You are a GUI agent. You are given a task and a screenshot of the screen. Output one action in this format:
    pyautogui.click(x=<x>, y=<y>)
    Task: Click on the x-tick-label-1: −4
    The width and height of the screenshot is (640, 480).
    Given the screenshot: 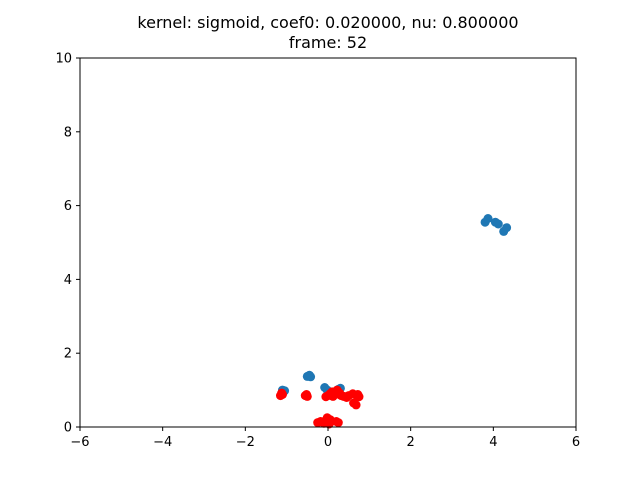 What is the action you would take?
    pyautogui.click(x=162, y=442)
    